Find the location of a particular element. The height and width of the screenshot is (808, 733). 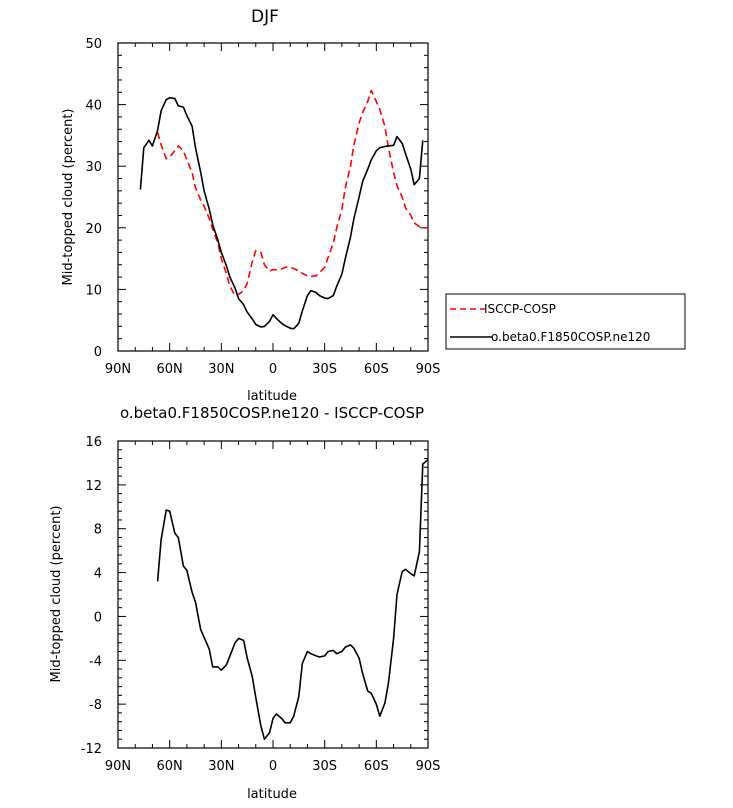

panel2-xtick-label: 60N is located at coordinates (170, 766).